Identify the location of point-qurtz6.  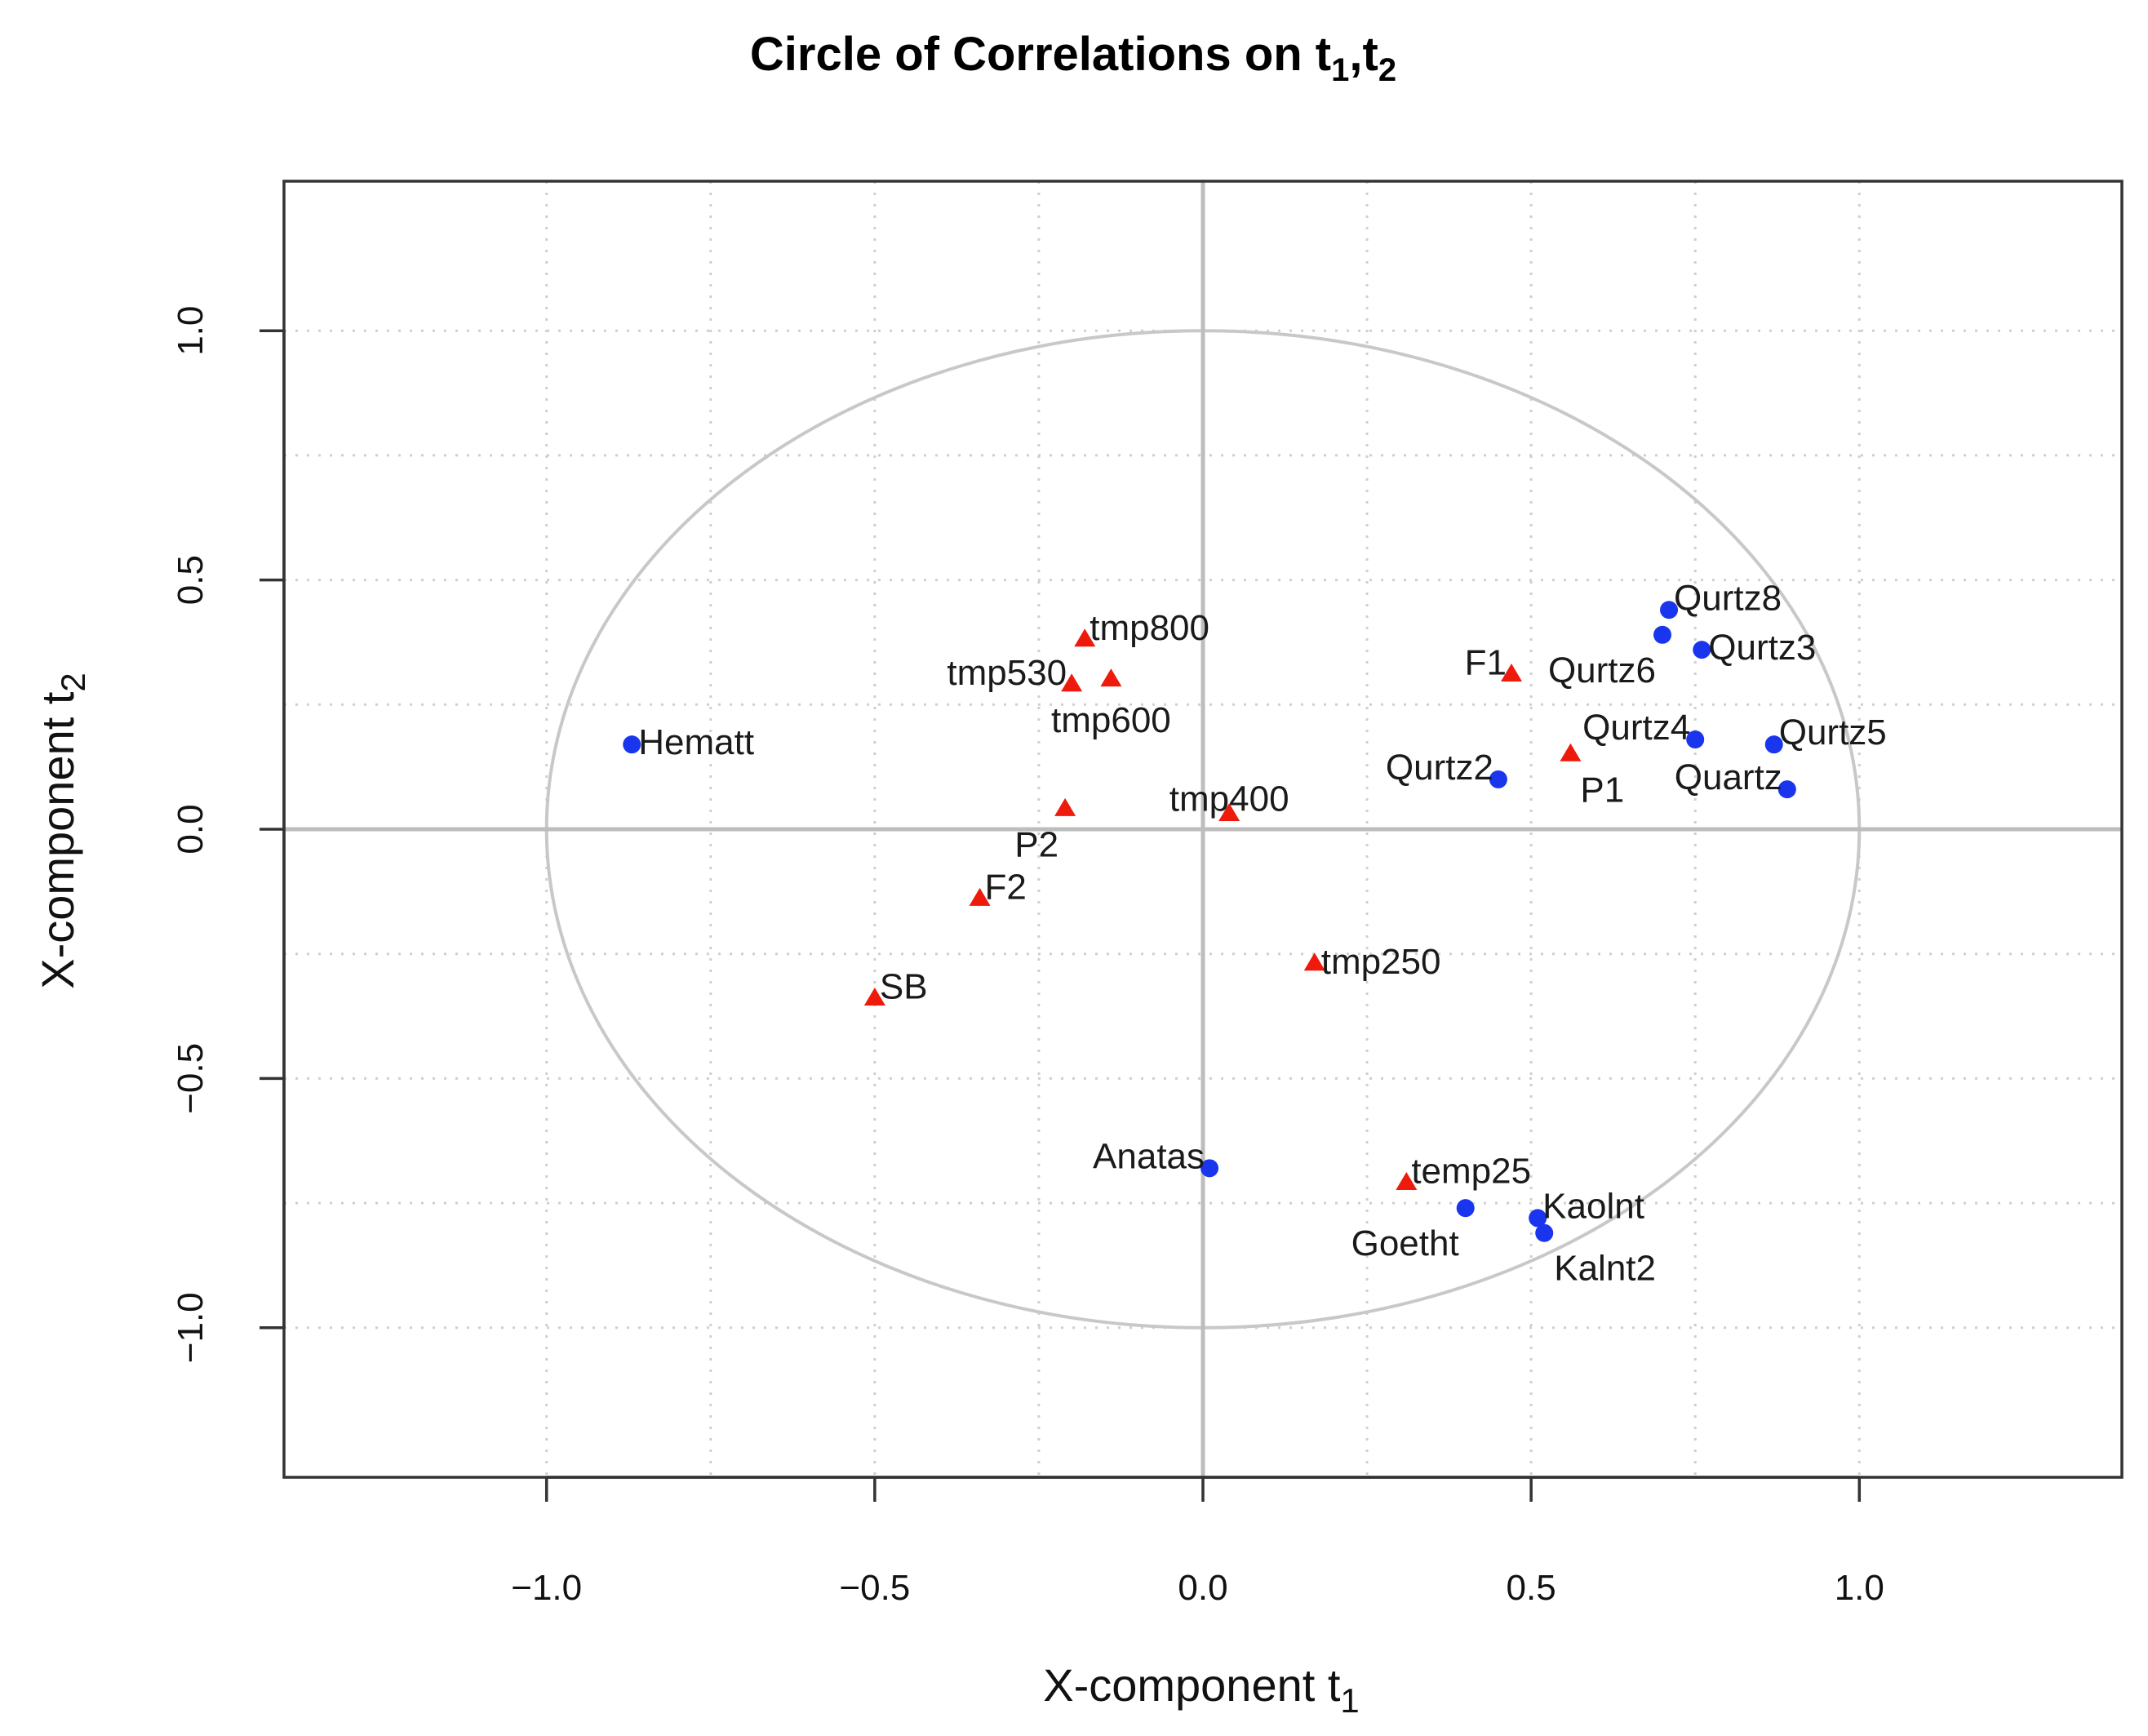
(1662, 634).